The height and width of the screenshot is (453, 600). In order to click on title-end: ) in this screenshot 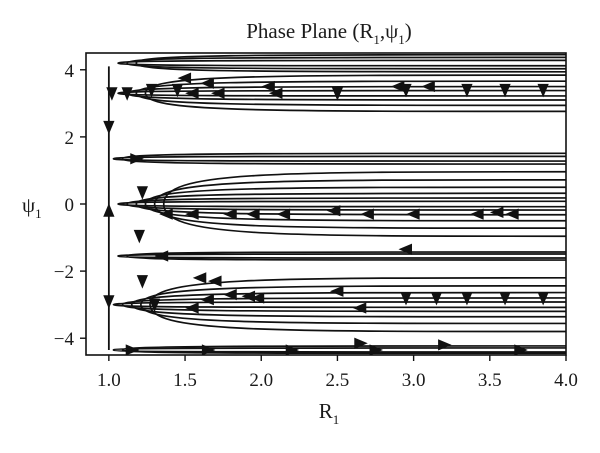, I will do `click(408, 31)`.